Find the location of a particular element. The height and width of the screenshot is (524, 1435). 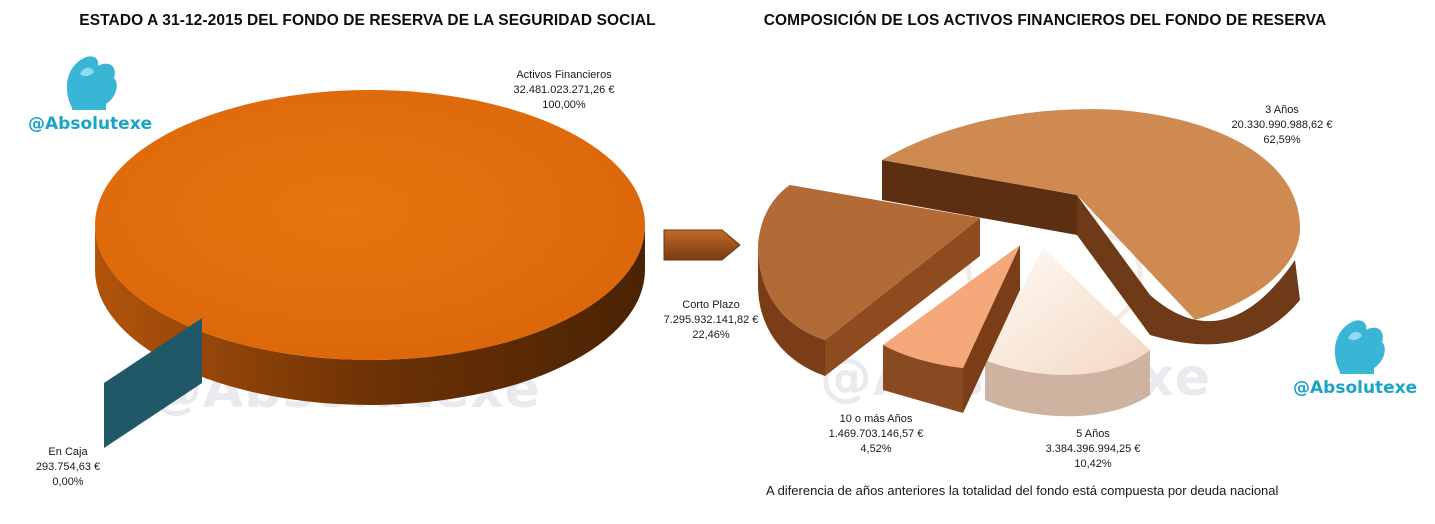

data-label-percent: 4,52% is located at coordinates (876, 449).